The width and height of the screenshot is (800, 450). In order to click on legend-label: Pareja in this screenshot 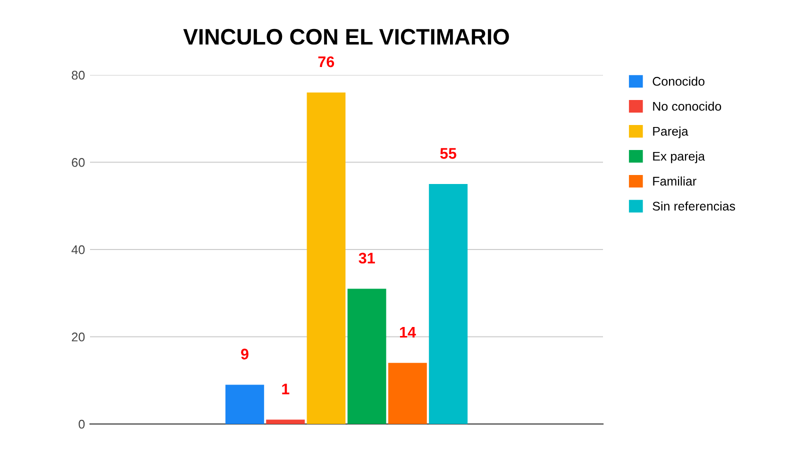, I will do `click(670, 132)`.